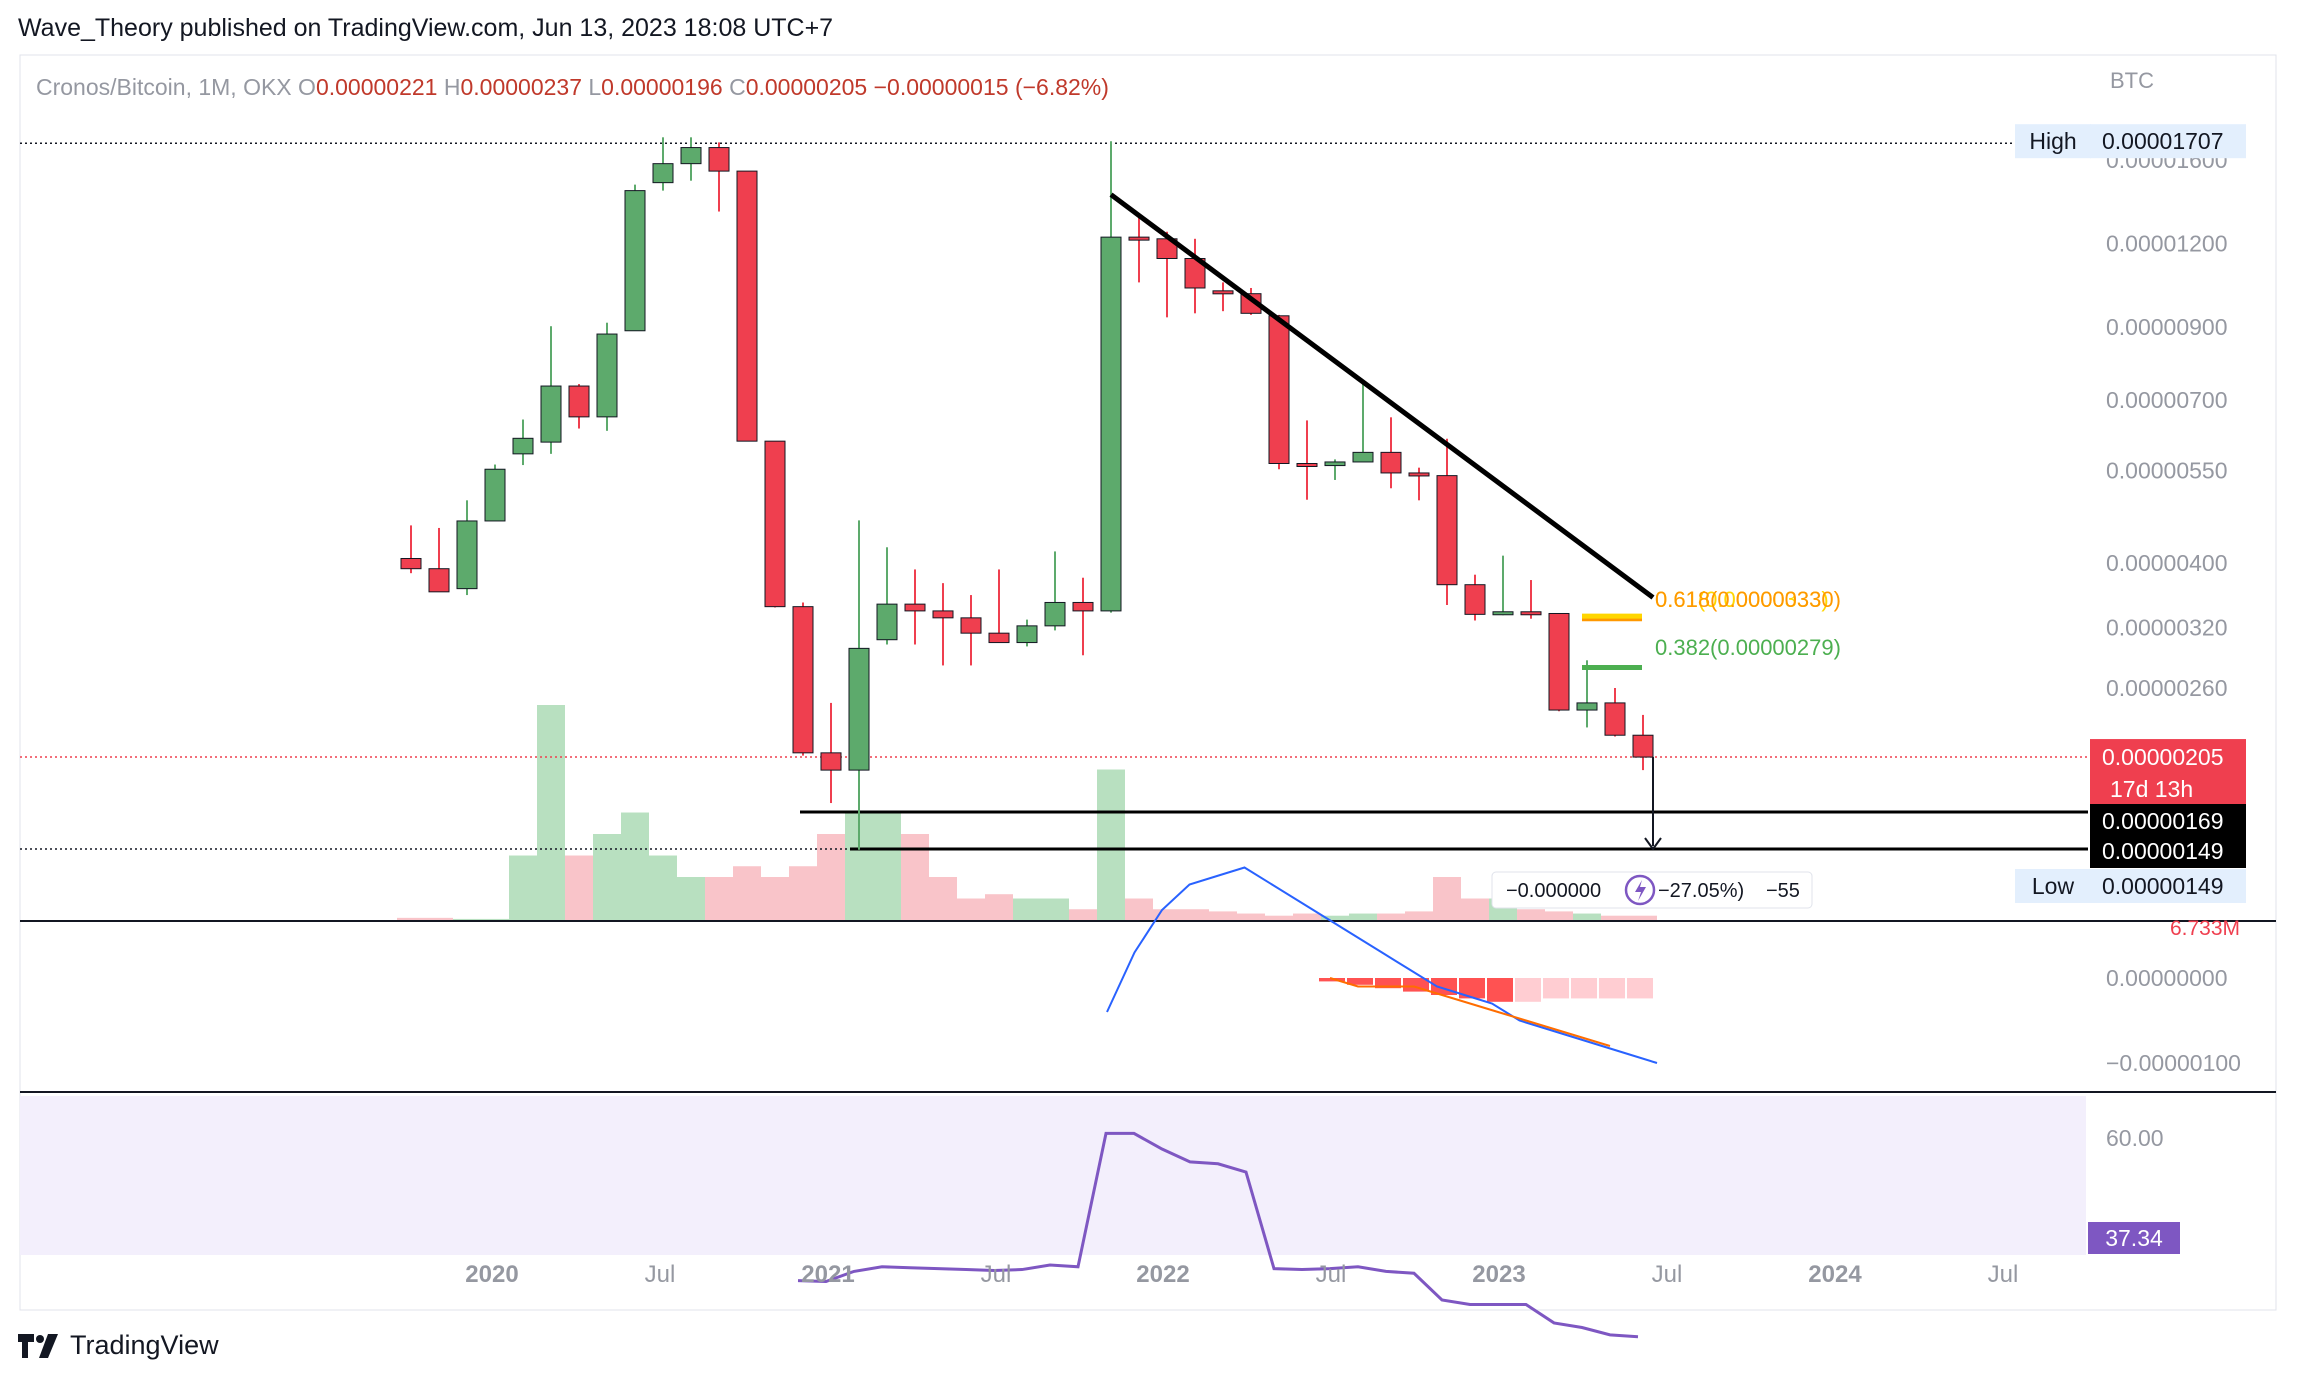 The width and height of the screenshot is (2302, 1378). I want to click on macd-tick-label: 0.00000000, so click(2167, 978).